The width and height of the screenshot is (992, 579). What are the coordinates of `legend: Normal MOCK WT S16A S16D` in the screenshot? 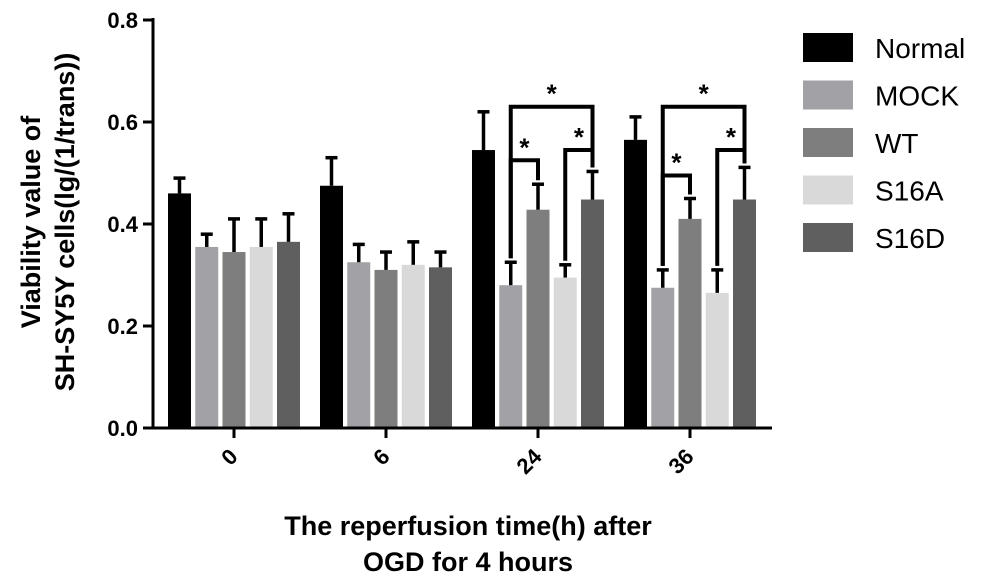 It's located at (884, 143).